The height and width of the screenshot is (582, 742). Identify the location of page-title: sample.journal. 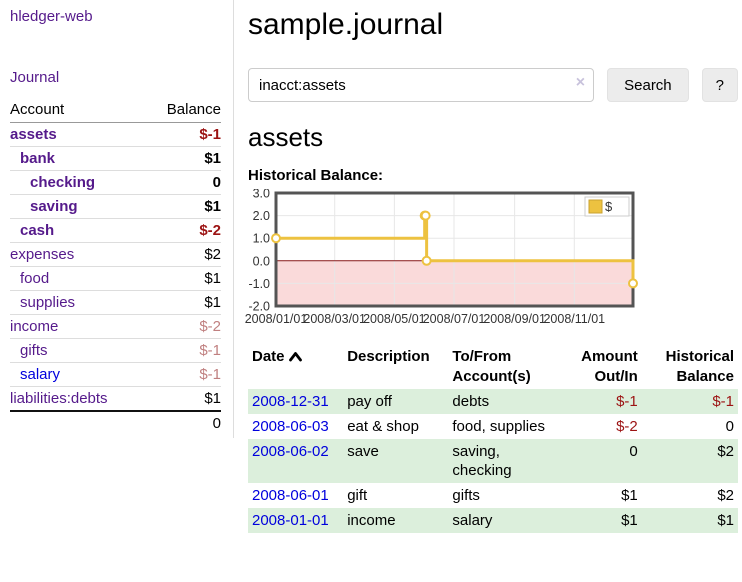
(346, 24).